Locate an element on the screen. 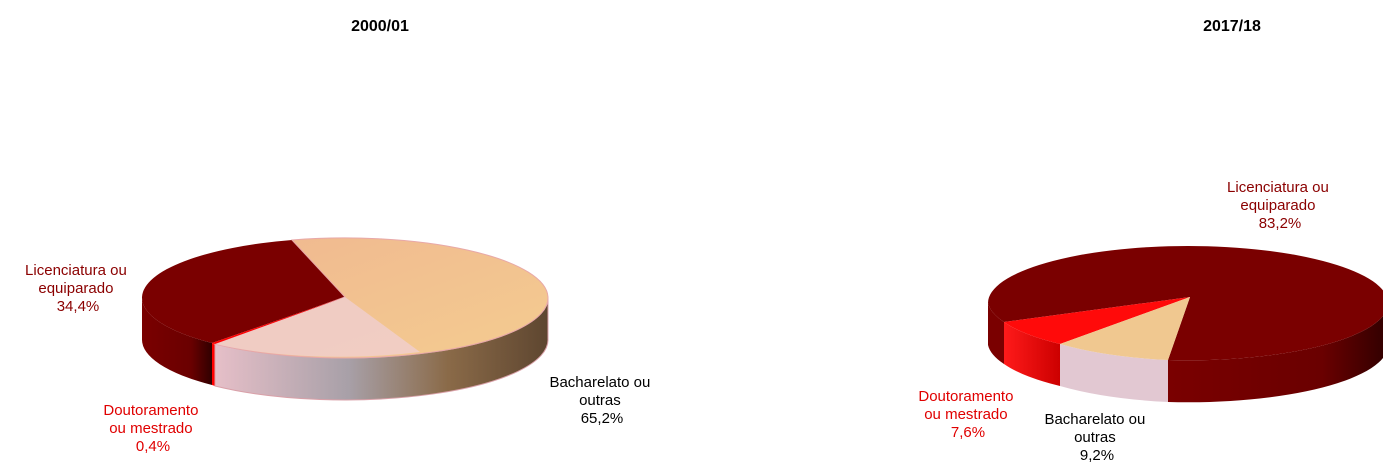 Image resolution: width=1383 pixels, height=469 pixels. slice-bacharelato is located at coordinates (1125, 328).